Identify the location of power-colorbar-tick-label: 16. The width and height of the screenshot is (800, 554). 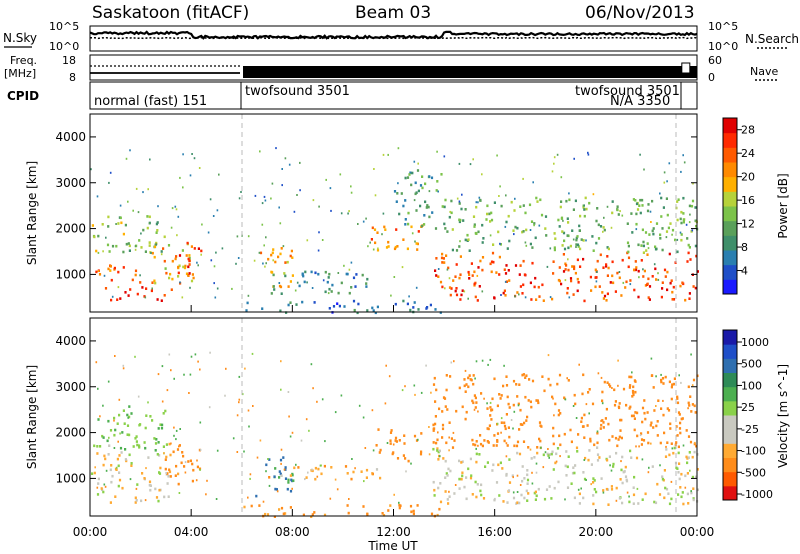
(748, 200).